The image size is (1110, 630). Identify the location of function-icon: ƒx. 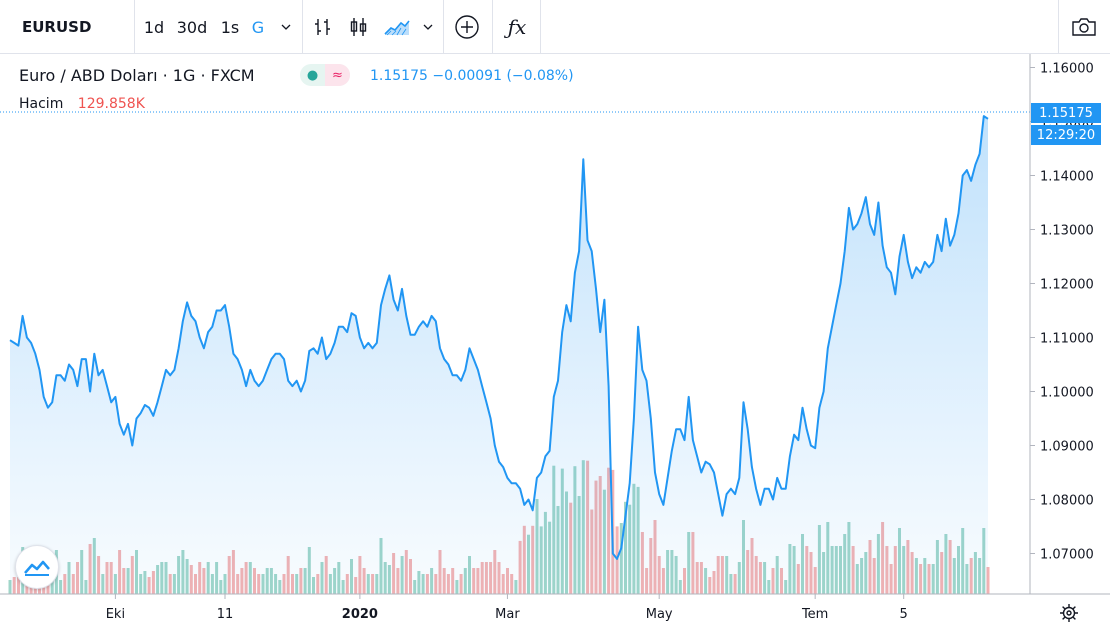
(517, 27).